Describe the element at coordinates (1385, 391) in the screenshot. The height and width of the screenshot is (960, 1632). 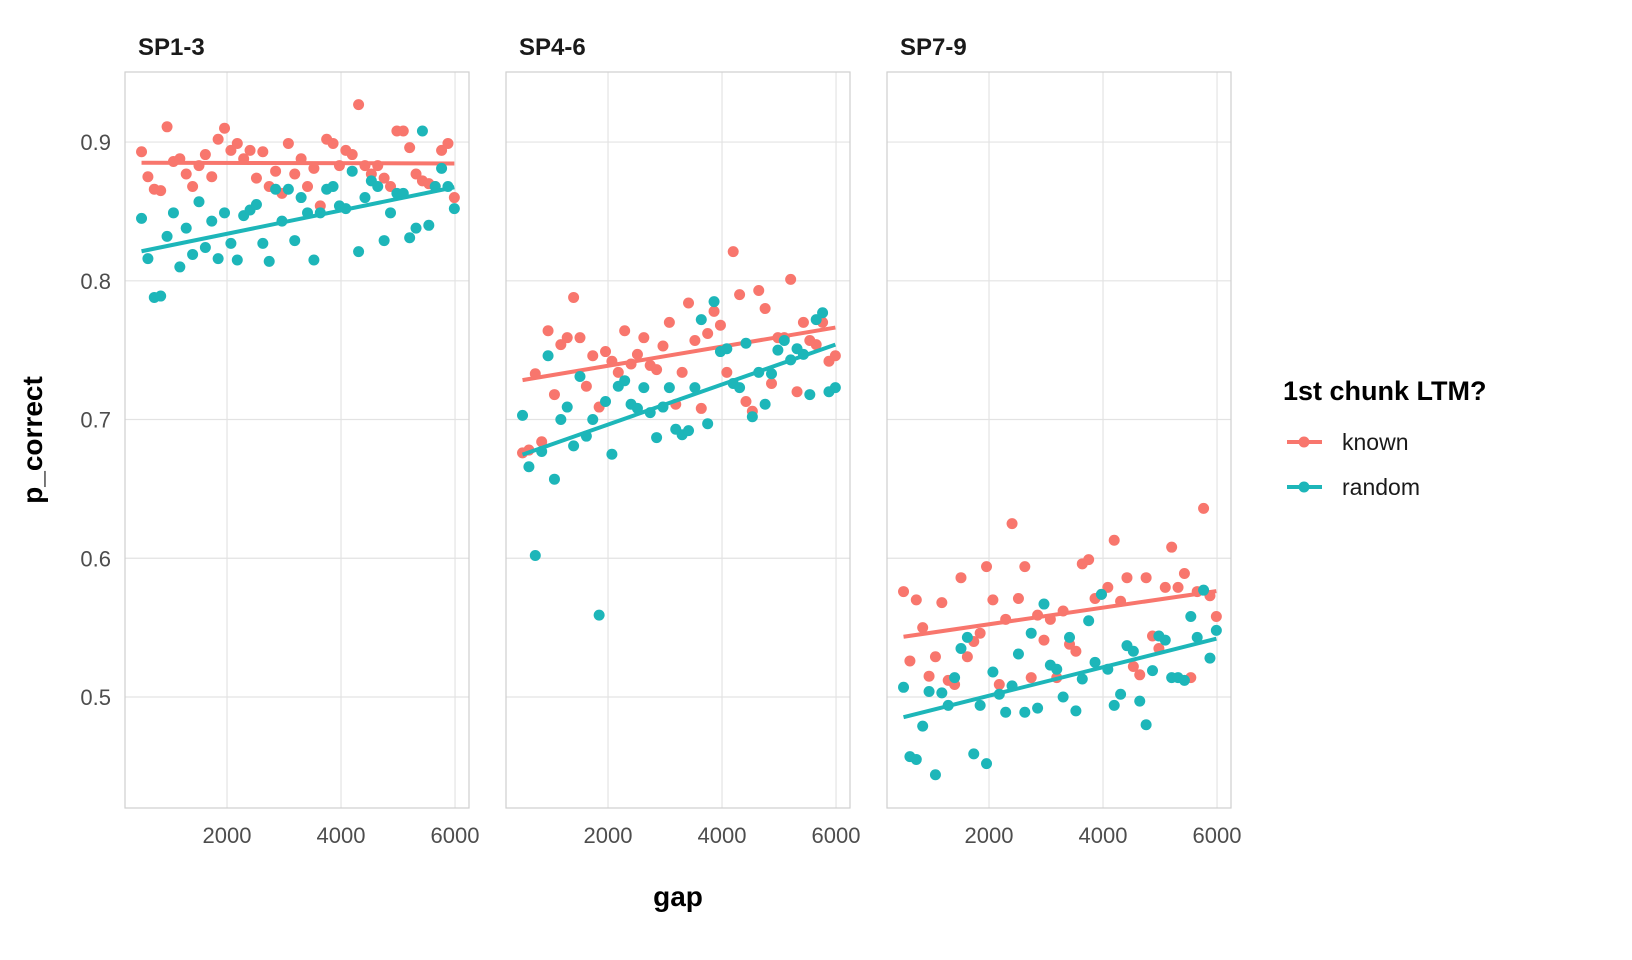
I see `legend-title: 1st chunk LTM?` at that location.